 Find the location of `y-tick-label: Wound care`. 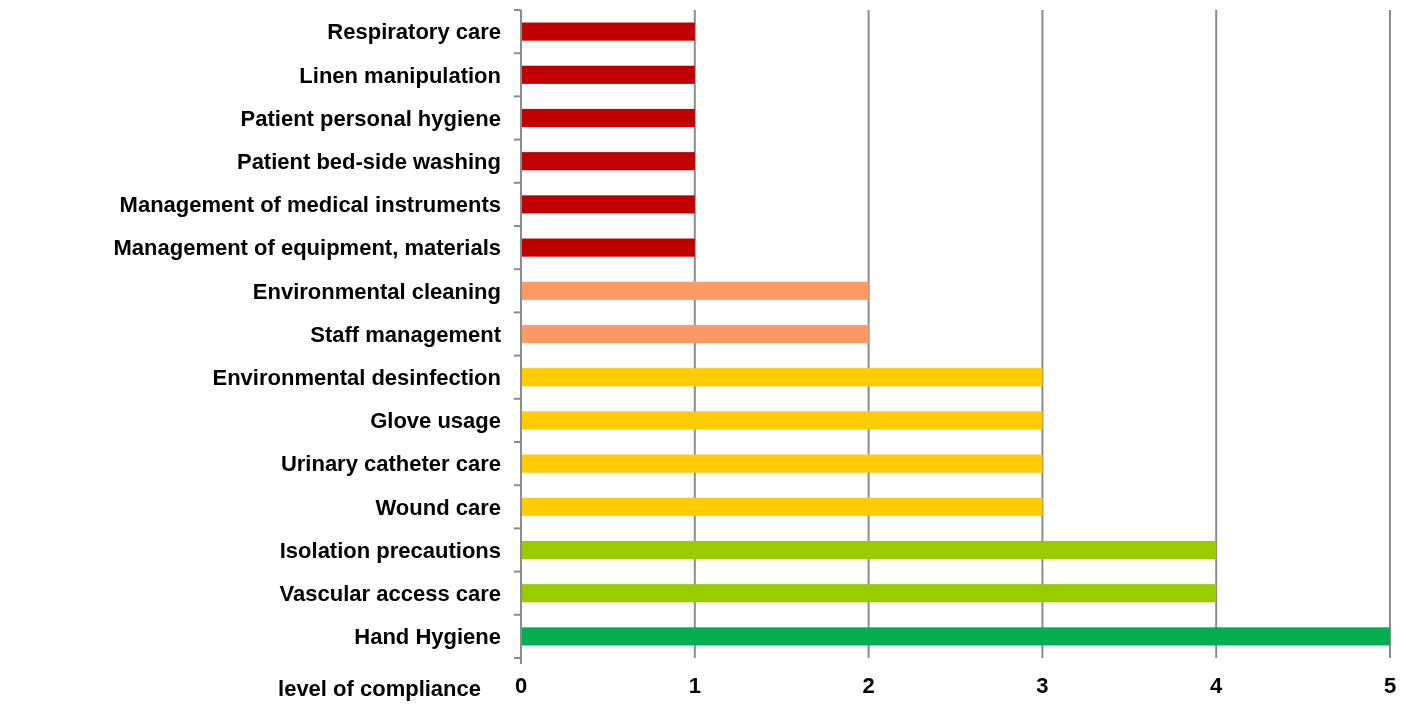

y-tick-label: Wound care is located at coordinates (438, 507).